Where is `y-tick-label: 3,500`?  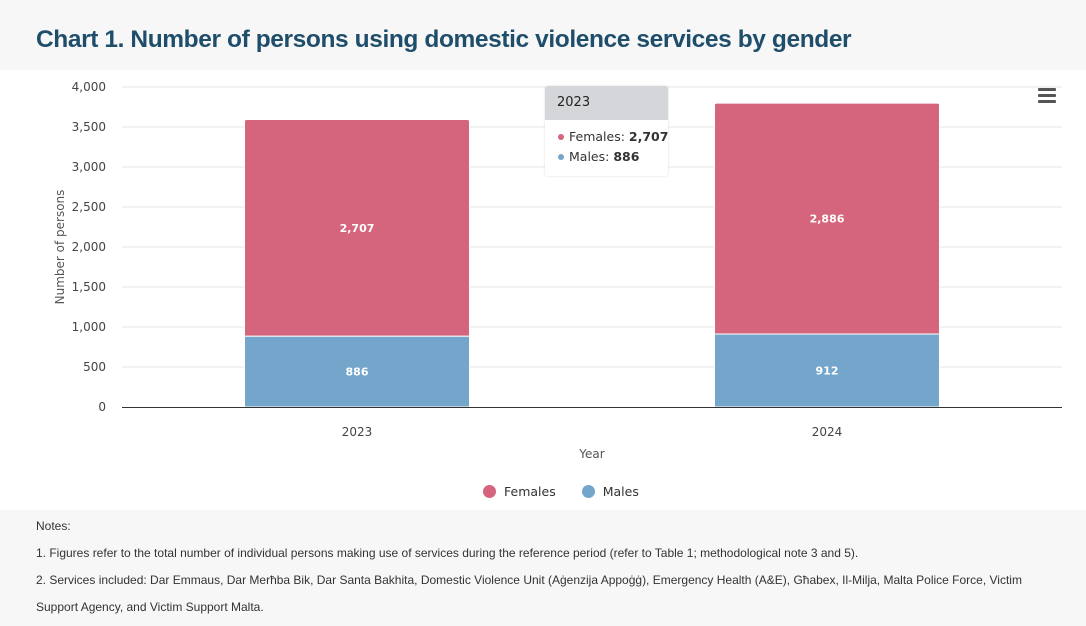 y-tick-label: 3,500 is located at coordinates (89, 127).